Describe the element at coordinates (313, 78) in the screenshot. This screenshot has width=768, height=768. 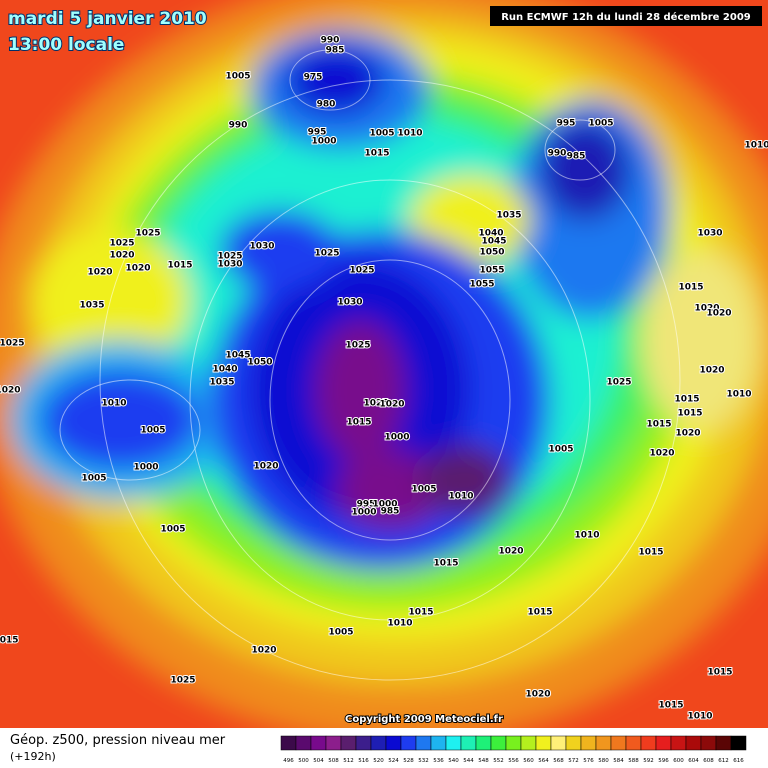
I see `isobar-label: 975` at that location.